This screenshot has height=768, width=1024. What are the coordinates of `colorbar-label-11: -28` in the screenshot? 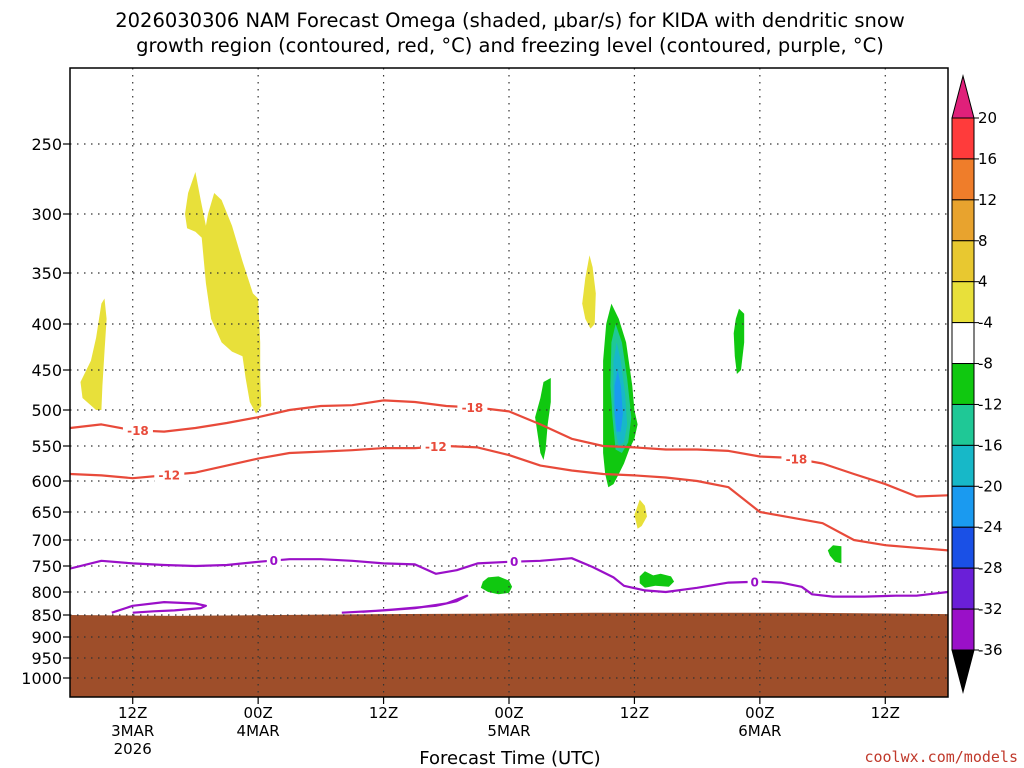 It's located at (990, 568).